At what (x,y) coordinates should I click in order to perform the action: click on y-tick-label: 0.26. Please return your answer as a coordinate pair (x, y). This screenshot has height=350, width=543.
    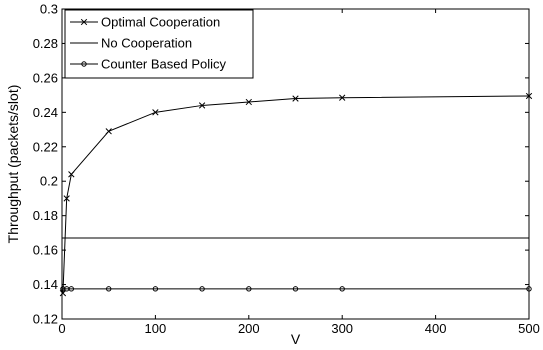
    Looking at the image, I should click on (45, 77).